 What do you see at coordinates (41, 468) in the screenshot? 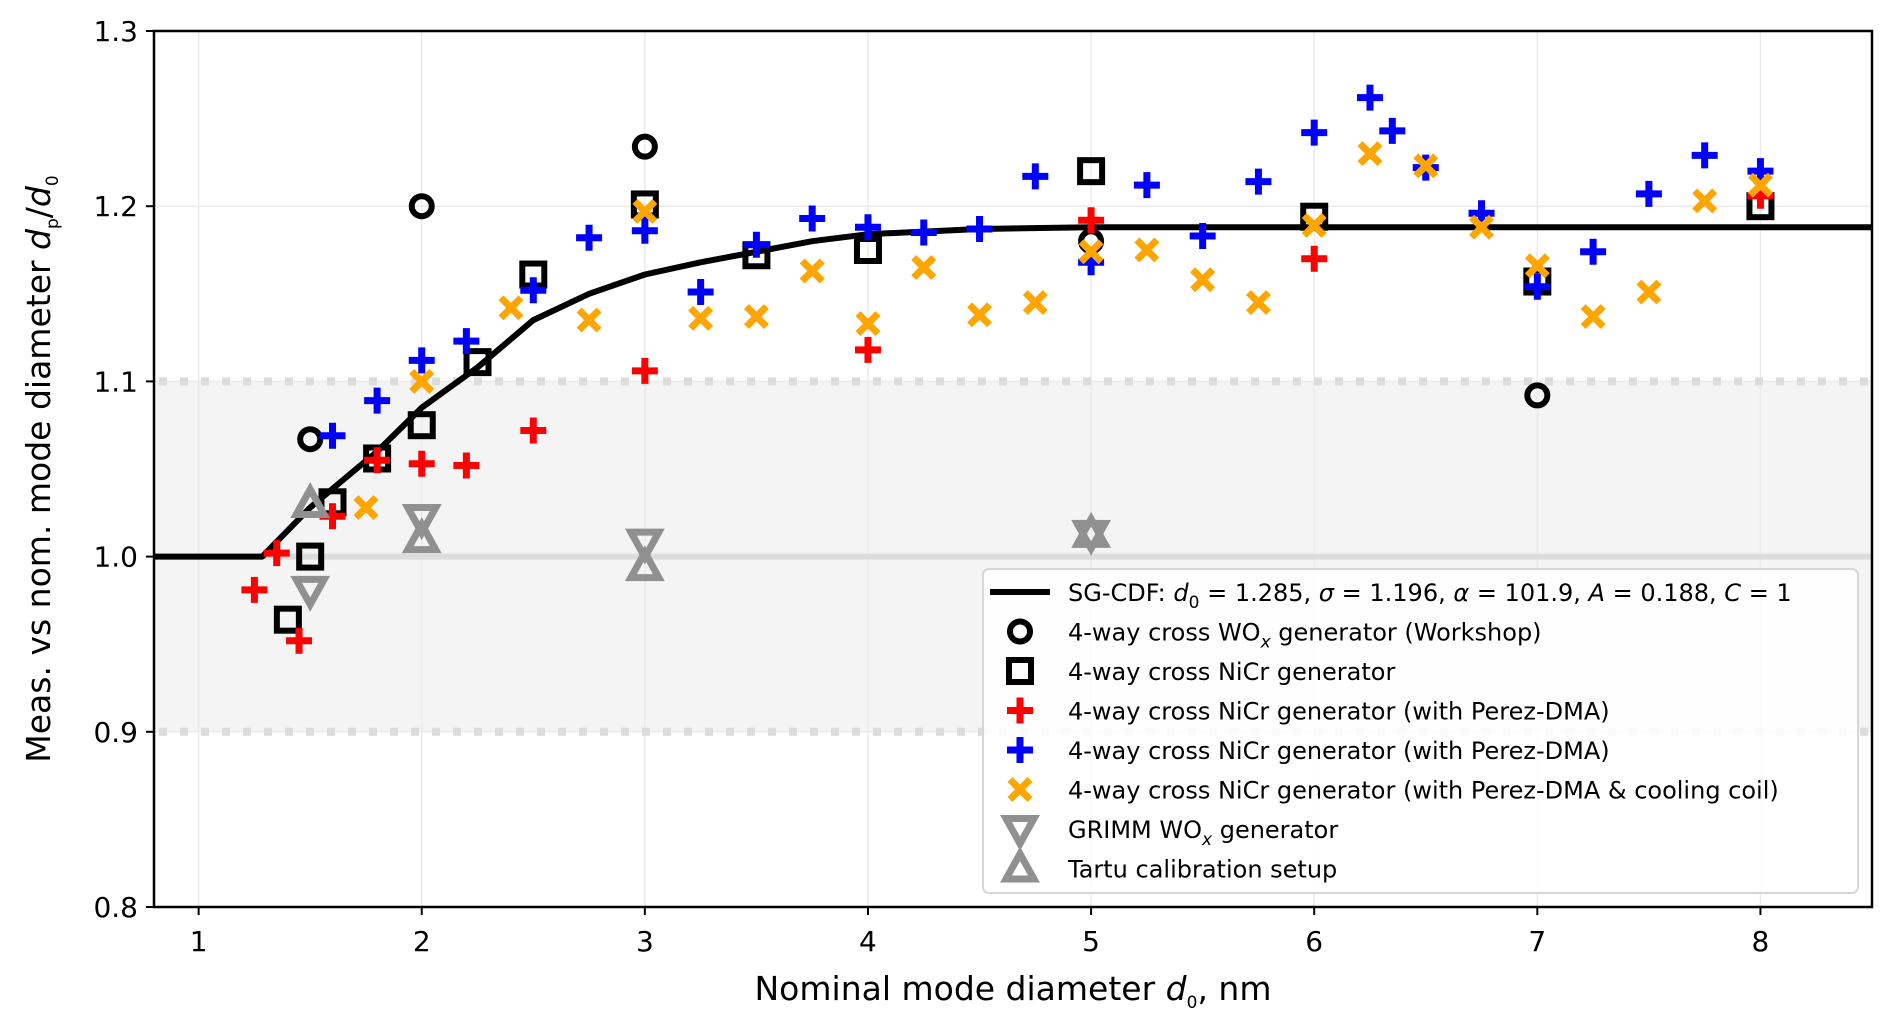
I see `y-axis-label: Meas. vs nom. mode diameter dp/d0` at bounding box center [41, 468].